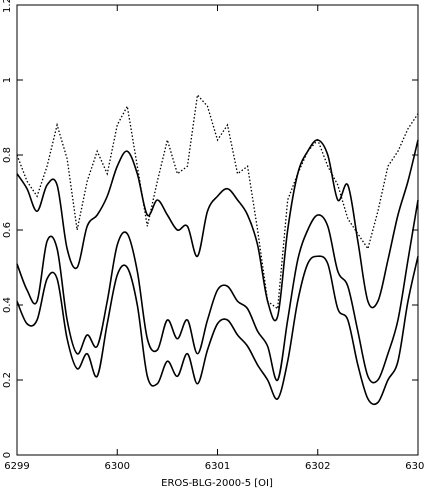 This screenshot has width=424, height=492. Describe the element at coordinates (414, 466) in the screenshot. I see `x-tick-label: 6303` at that location.